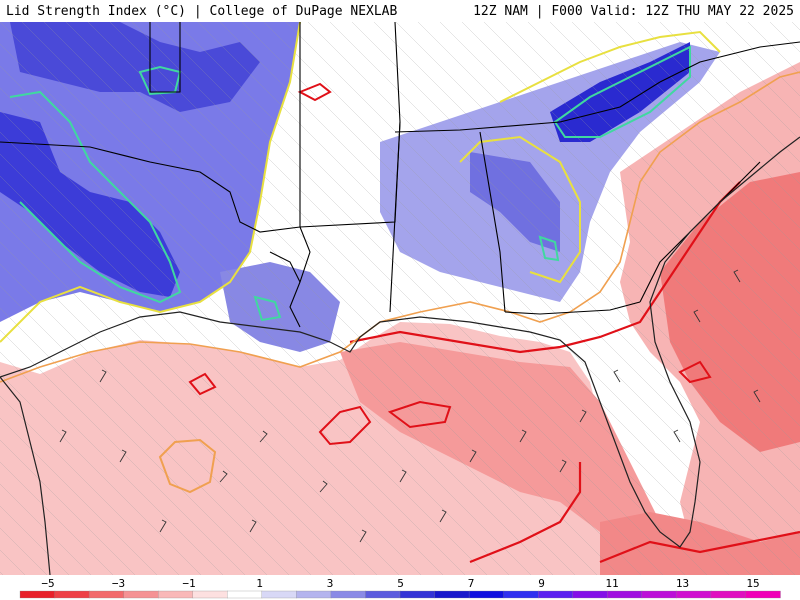 Image resolution: width=800 pixels, height=600 pixels. I want to click on scale-tick-label: 9, so click(541, 583).